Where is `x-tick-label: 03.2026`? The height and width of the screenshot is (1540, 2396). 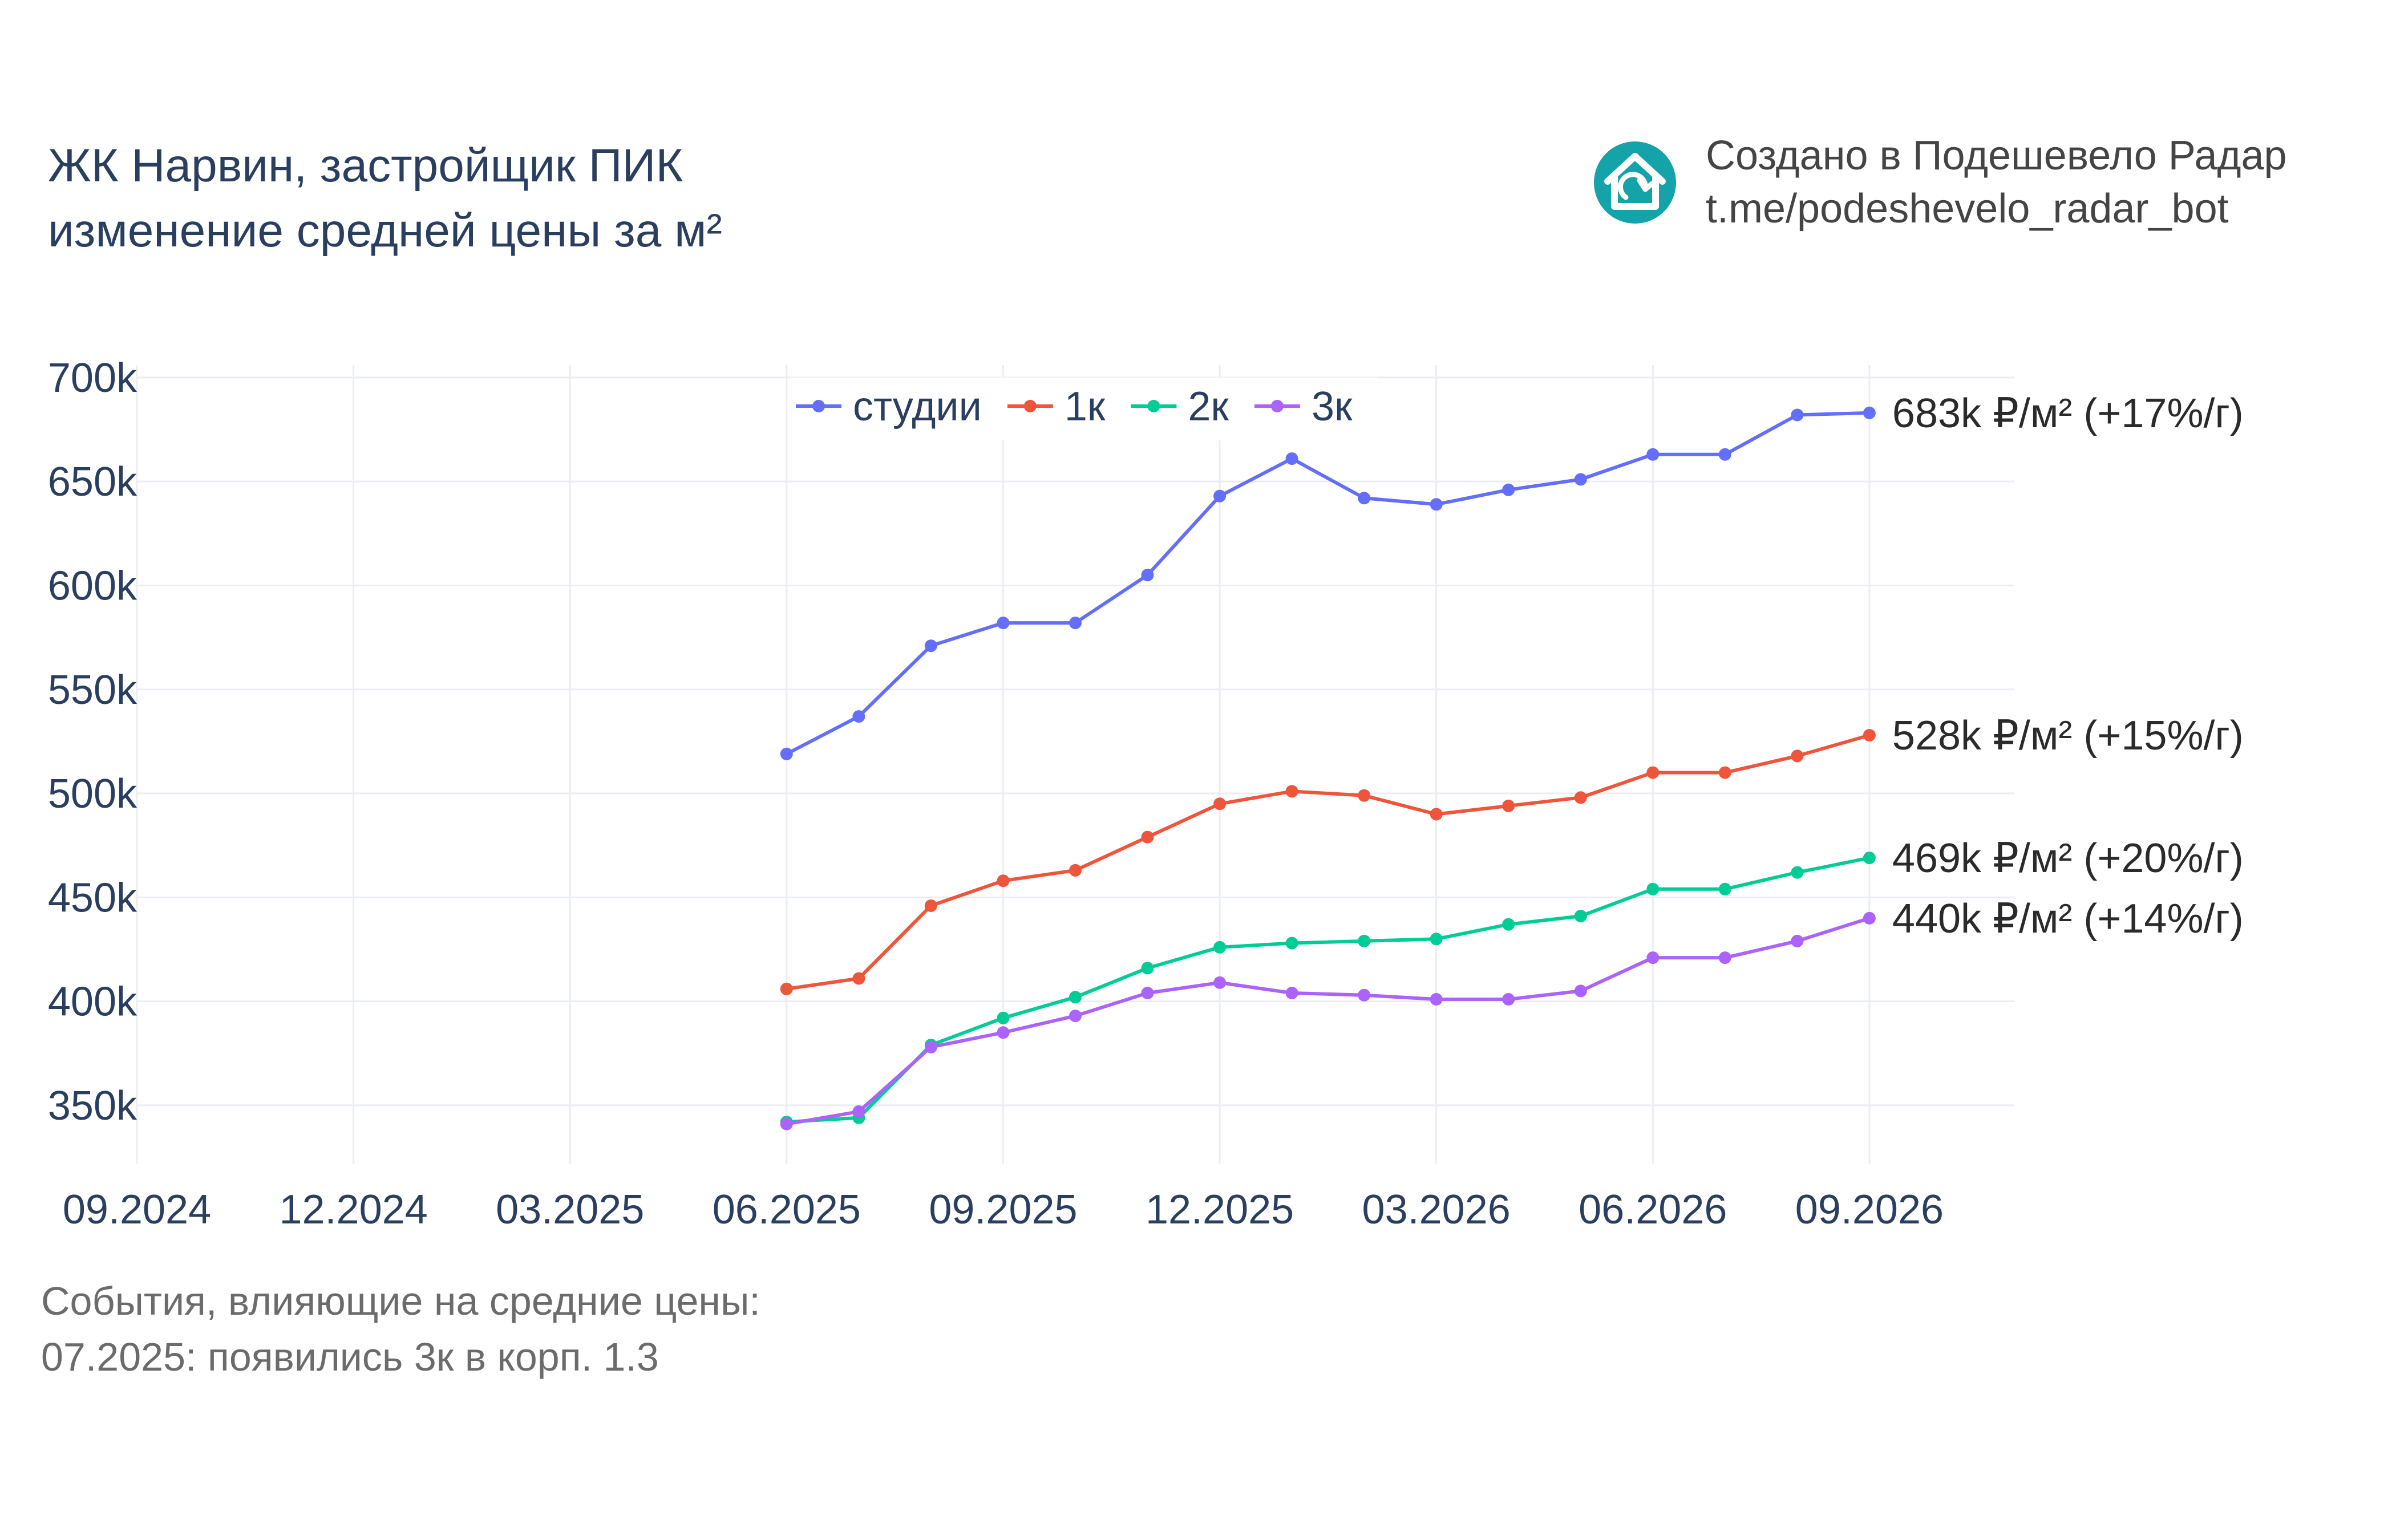 x-tick-label: 03.2026 is located at coordinates (1437, 1210).